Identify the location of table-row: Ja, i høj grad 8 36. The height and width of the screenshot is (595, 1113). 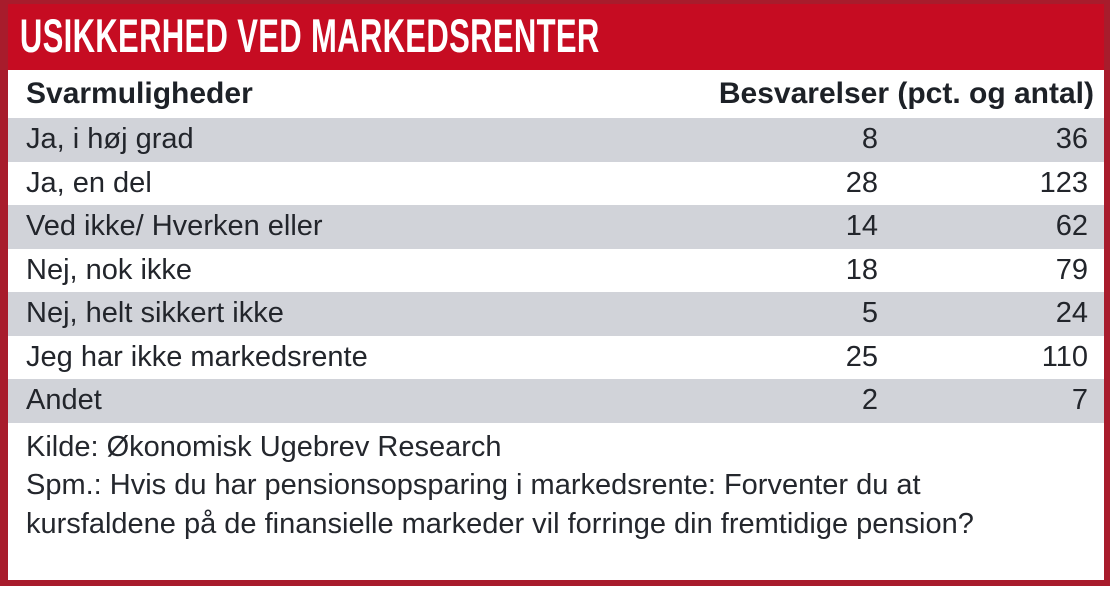
(556, 140).